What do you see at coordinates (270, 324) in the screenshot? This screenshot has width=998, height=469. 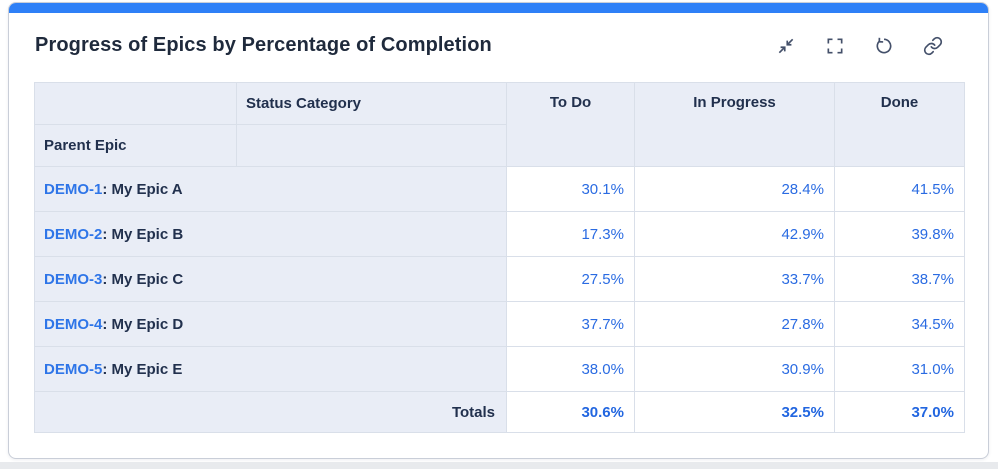 I see `epic-label-cell: DEMO-4: My Epic D` at bounding box center [270, 324].